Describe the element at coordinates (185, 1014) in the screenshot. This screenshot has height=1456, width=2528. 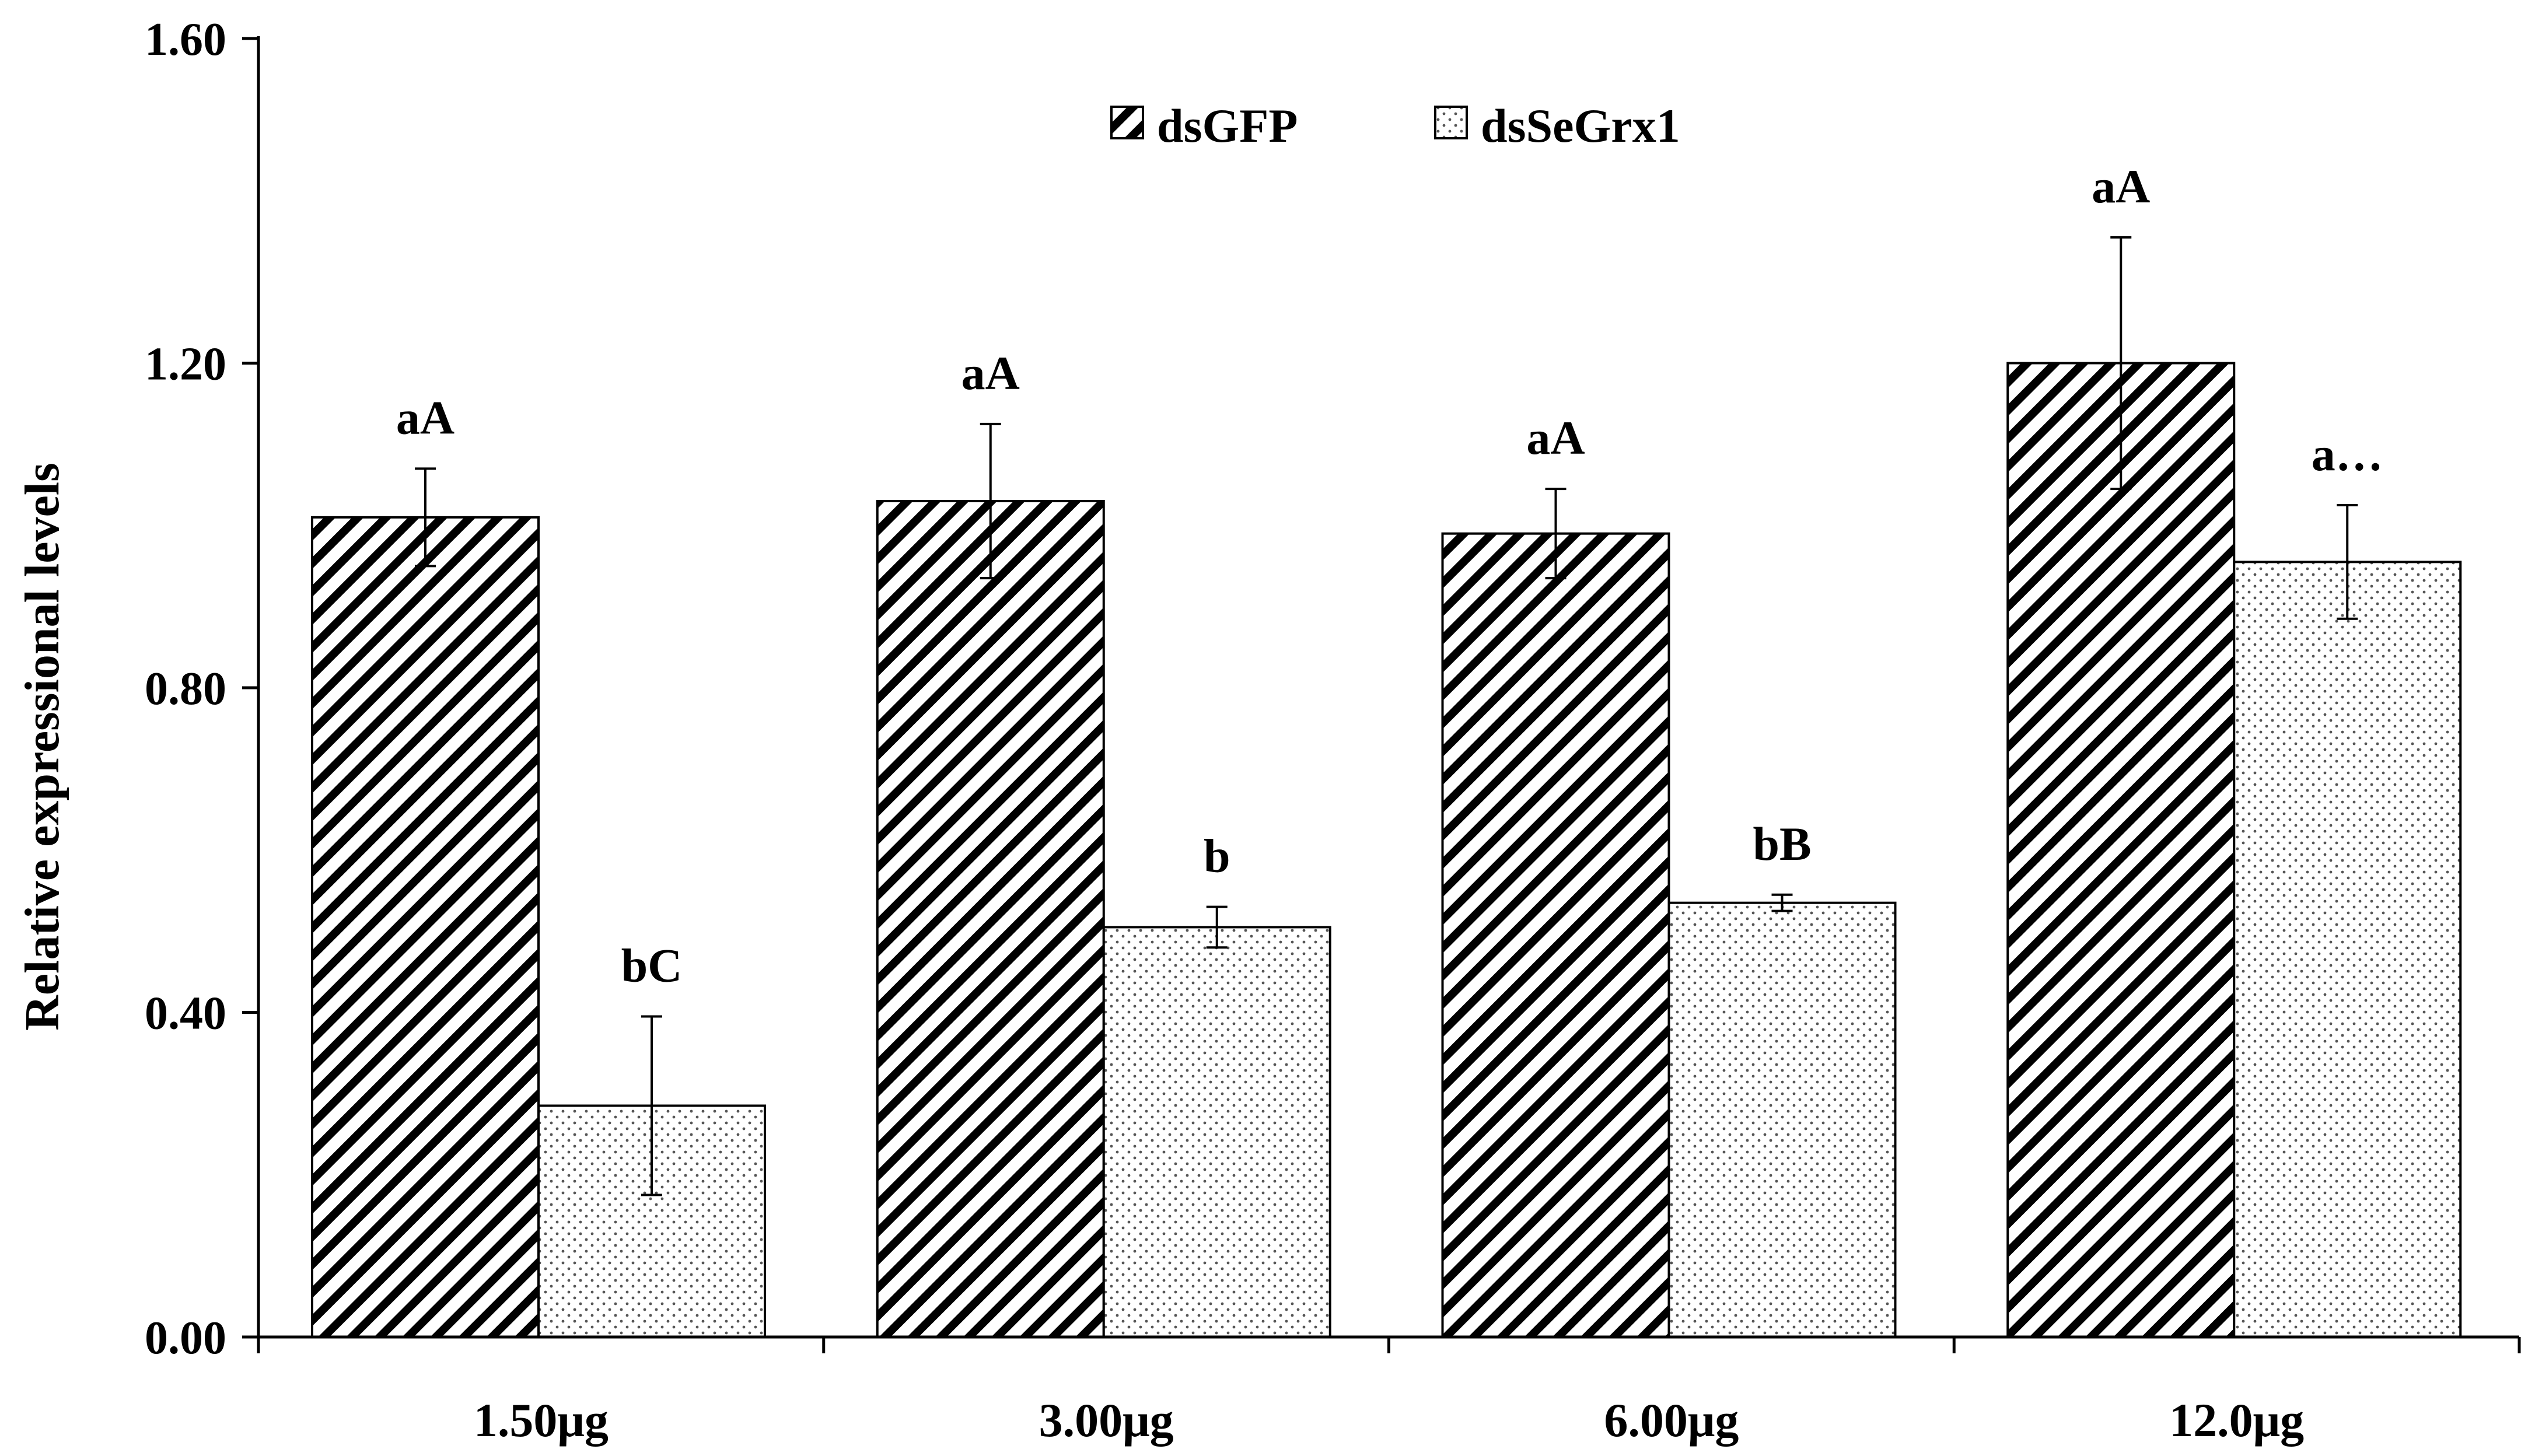
I see `y-tick-label-1: 0.40` at that location.